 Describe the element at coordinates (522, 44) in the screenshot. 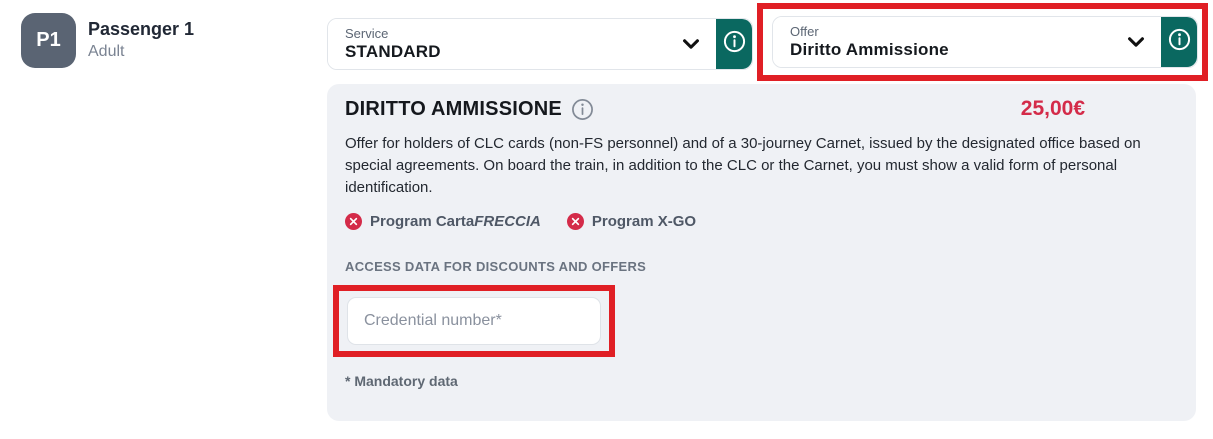

I see `service-dropdown-field: Service STANDARD` at that location.